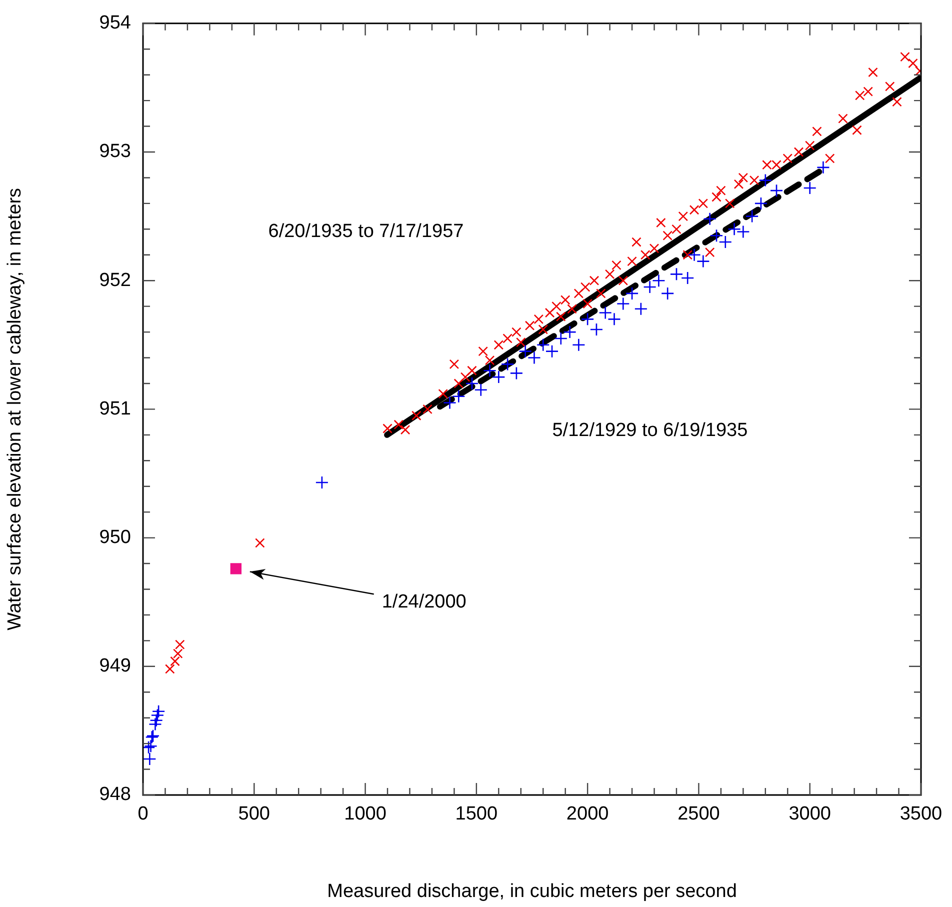 This screenshot has width=952, height=907. What do you see at coordinates (532, 891) in the screenshot?
I see `x-axis-title: Measured discharge, in cubic meters per second` at bounding box center [532, 891].